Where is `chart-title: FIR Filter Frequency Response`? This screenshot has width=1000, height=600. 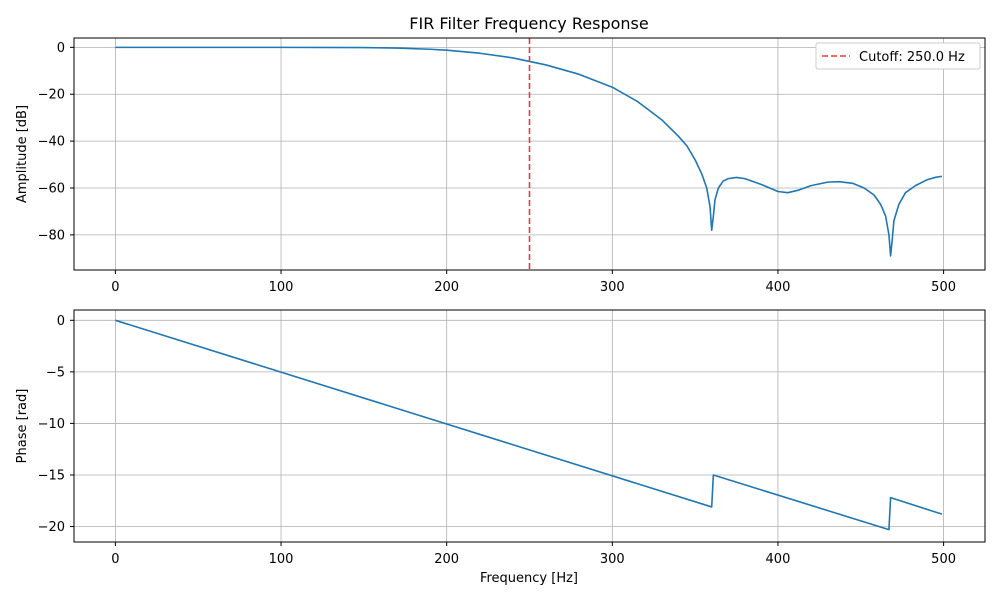 chart-title: FIR Filter Frequency Response is located at coordinates (528, 23).